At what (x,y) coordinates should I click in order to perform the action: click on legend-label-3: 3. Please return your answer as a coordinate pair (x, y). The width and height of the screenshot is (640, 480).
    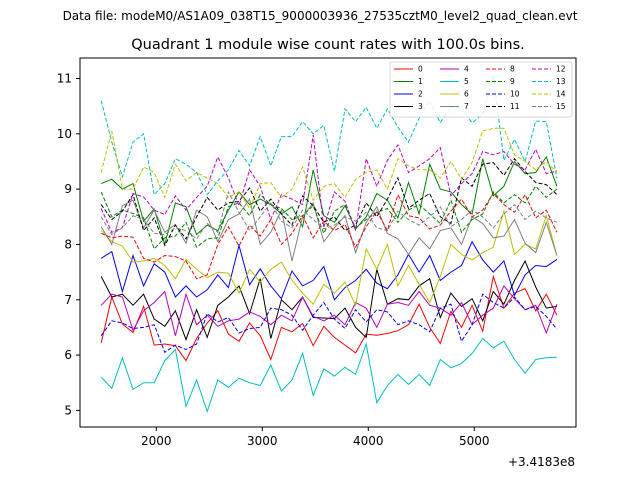
    Looking at the image, I should click on (420, 106).